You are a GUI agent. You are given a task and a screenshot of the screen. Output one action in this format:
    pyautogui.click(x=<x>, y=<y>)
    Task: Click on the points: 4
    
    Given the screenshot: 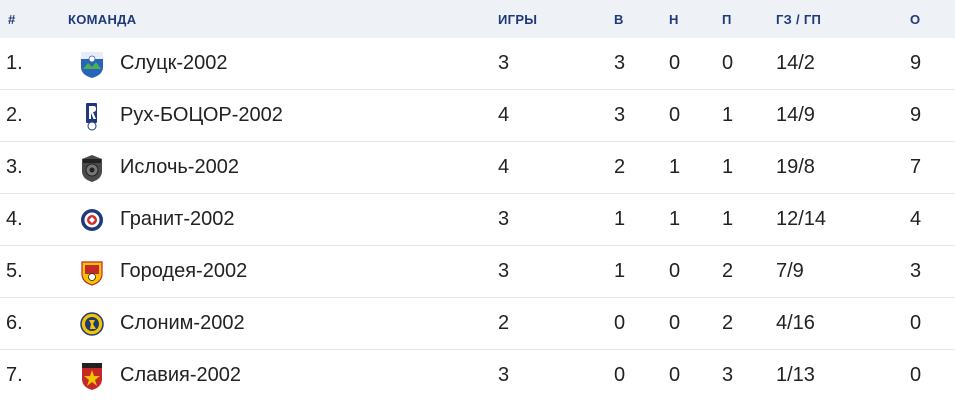 What is the action you would take?
    pyautogui.click(x=916, y=219)
    